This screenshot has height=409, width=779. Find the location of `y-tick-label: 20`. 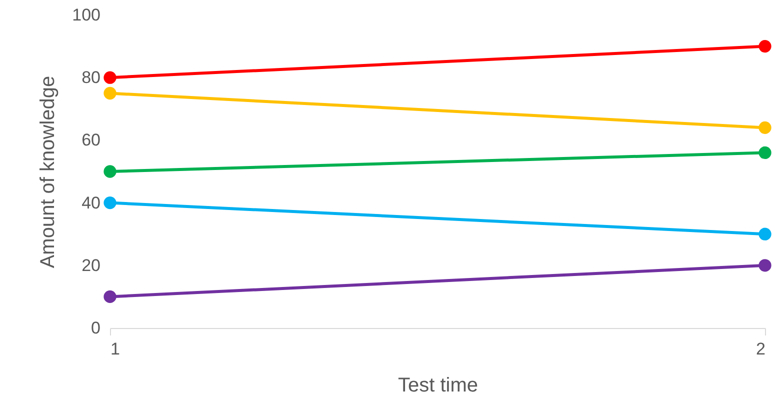

y-tick-label: 20 is located at coordinates (91, 265).